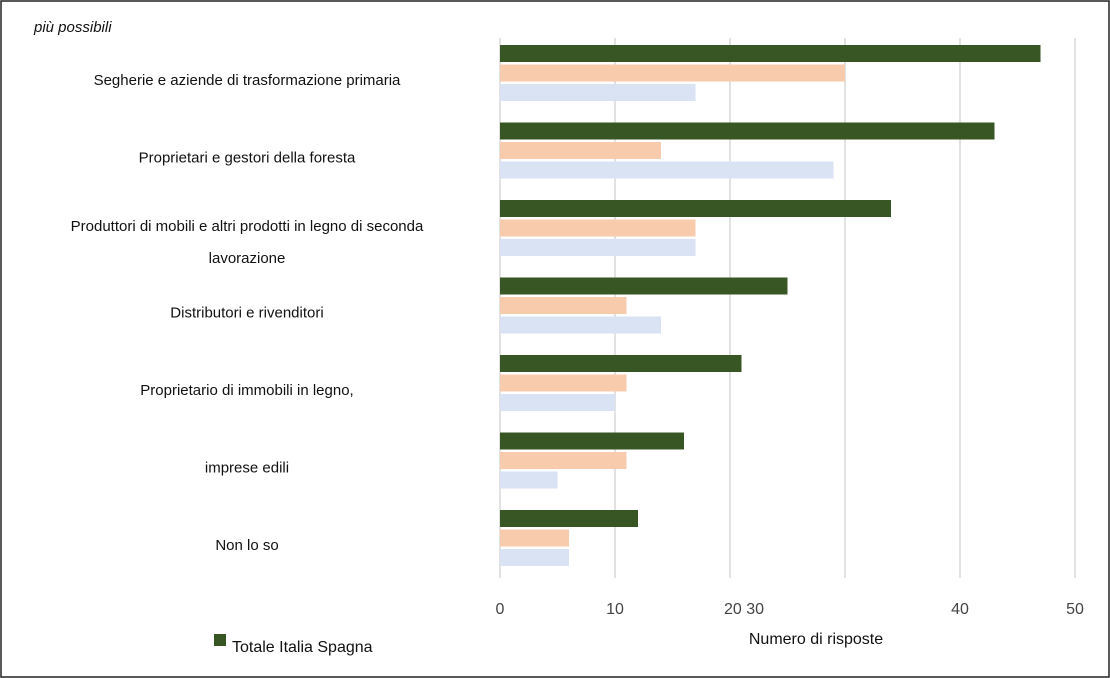  I want to click on x-tick-label-3: 40, so click(960, 609).